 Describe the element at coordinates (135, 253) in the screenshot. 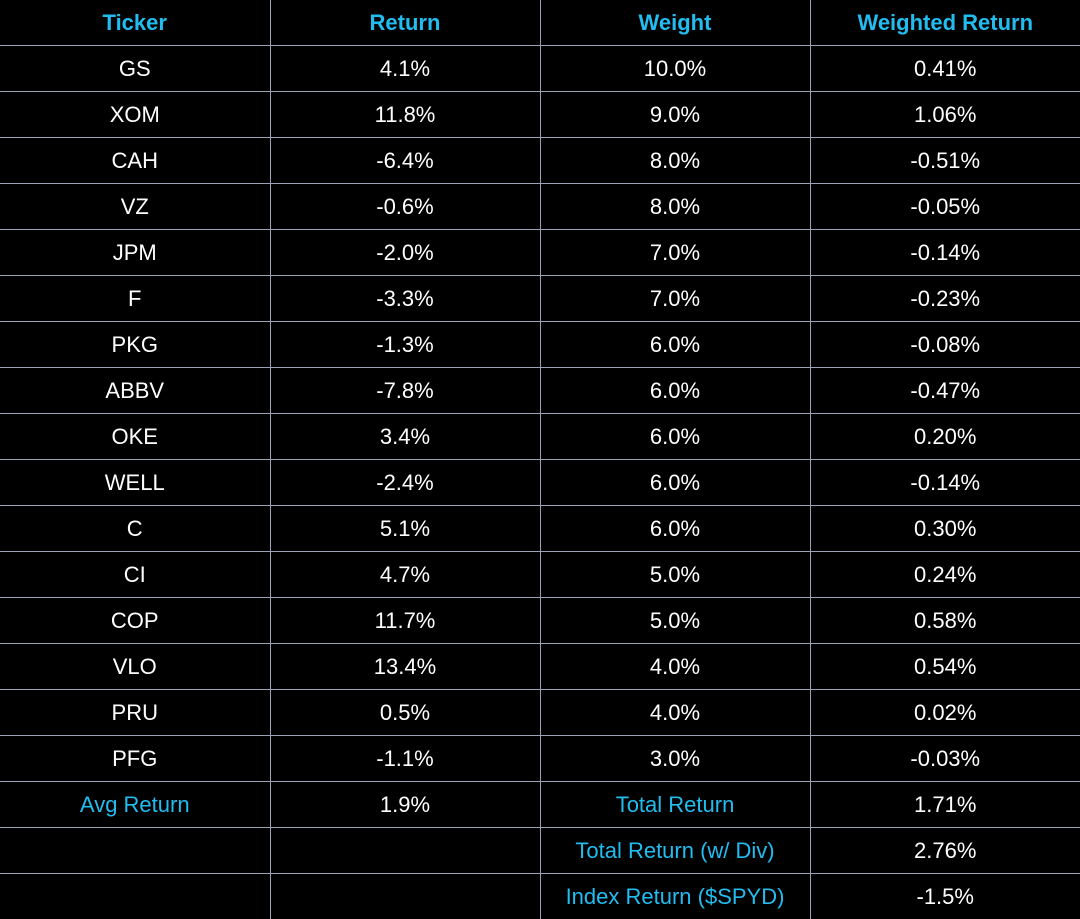

I see `ticker-cell: JPM` at that location.